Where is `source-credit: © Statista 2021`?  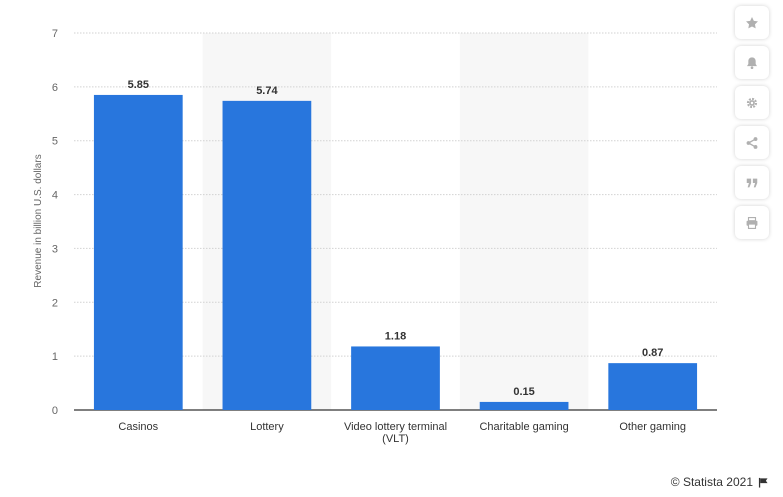
source-credit: © Statista 2021 is located at coordinates (720, 482).